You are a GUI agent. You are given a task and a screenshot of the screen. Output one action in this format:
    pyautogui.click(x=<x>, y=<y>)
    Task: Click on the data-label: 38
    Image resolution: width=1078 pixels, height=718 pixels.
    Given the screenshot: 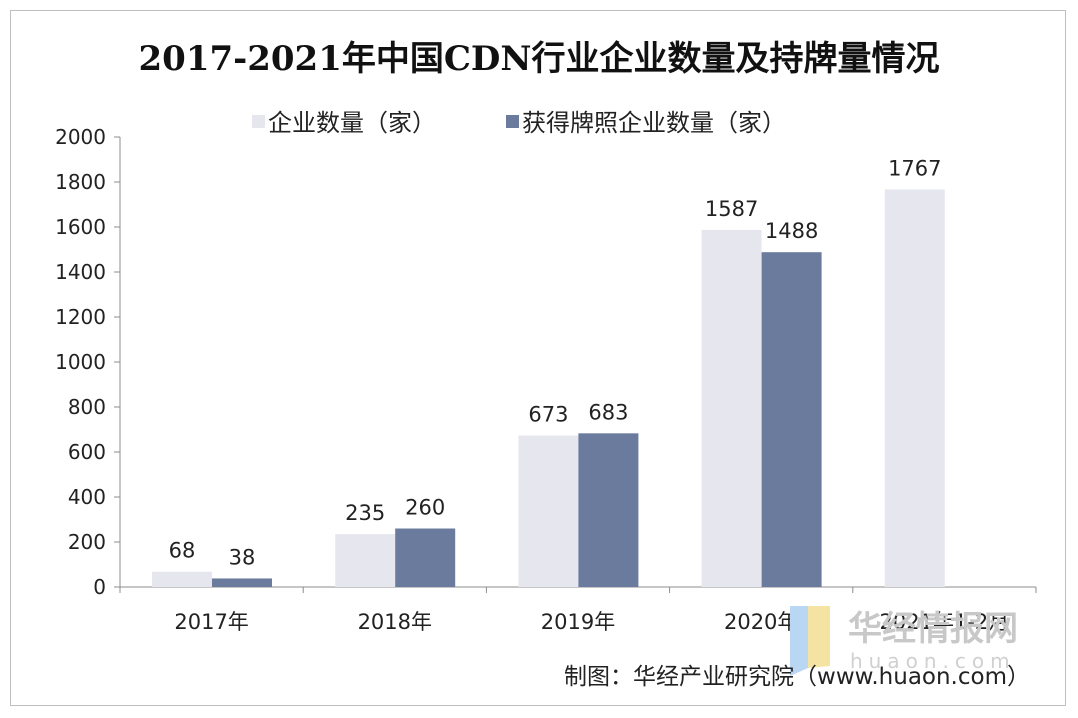 What is the action you would take?
    pyautogui.click(x=242, y=557)
    